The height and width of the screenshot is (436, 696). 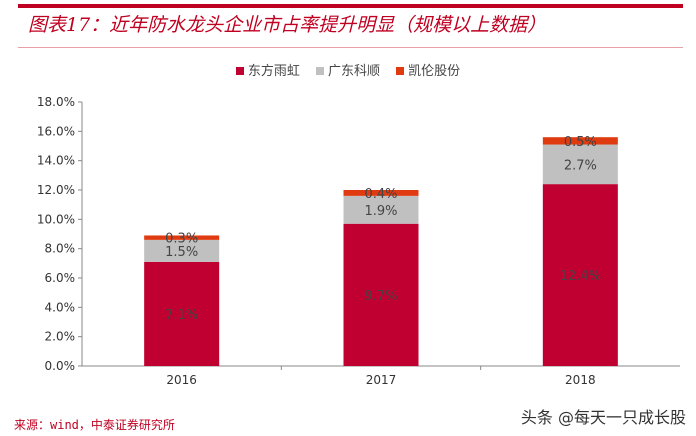 I want to click on legend: 东方雨虹 广东科顺 凯伦股份, so click(x=348, y=69).